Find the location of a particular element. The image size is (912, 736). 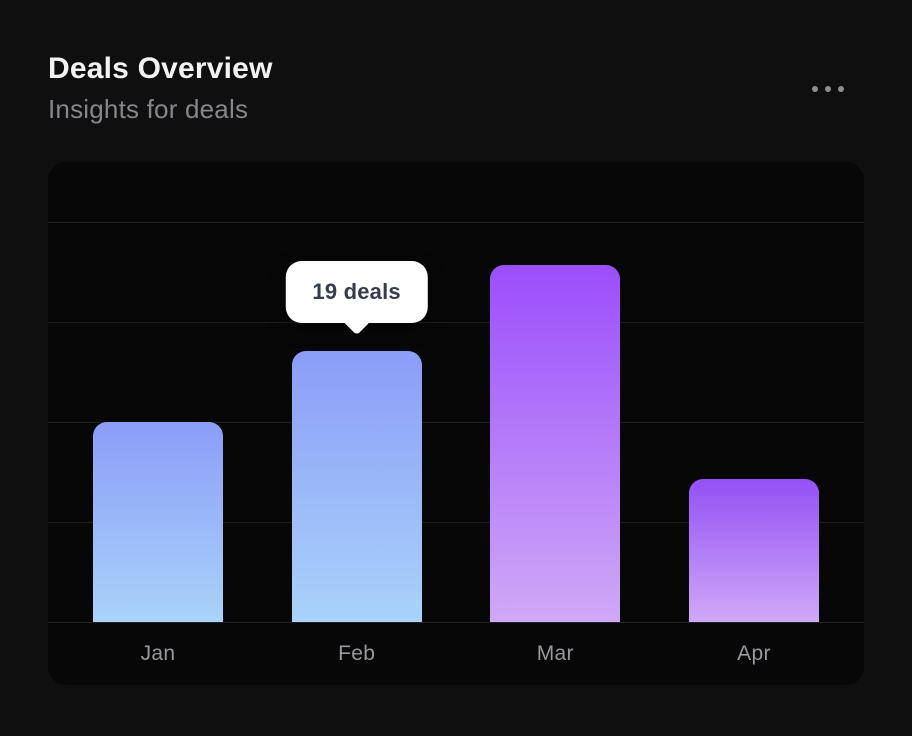

bar-mar is located at coordinates (555, 443).